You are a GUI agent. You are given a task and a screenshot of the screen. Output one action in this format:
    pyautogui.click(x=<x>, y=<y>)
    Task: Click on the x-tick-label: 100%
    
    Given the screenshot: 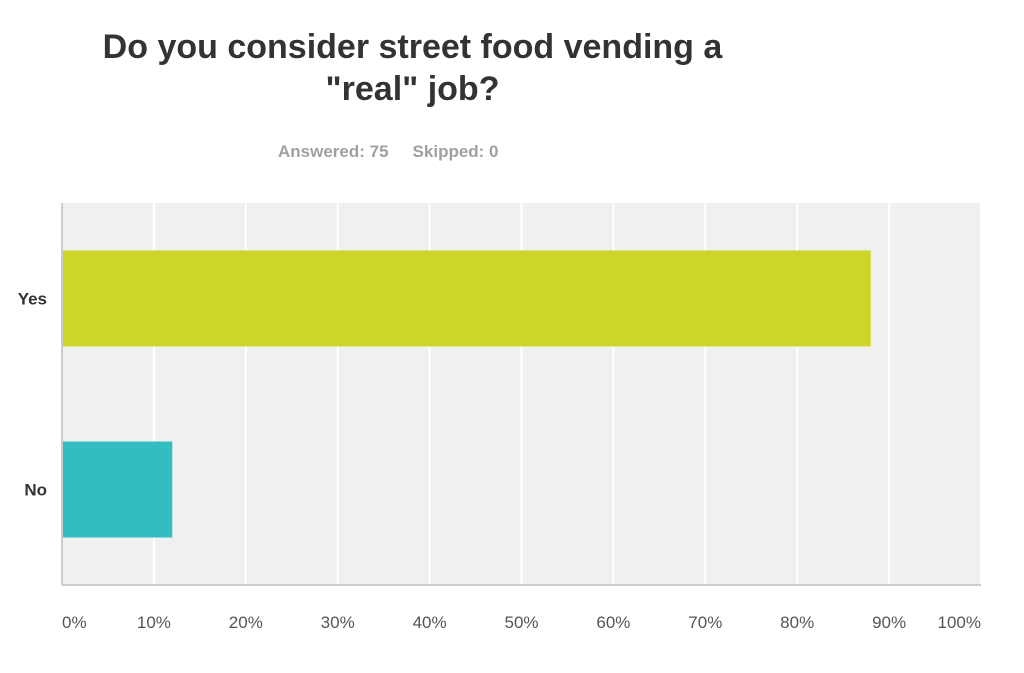 What is the action you would take?
    pyautogui.click(x=959, y=622)
    